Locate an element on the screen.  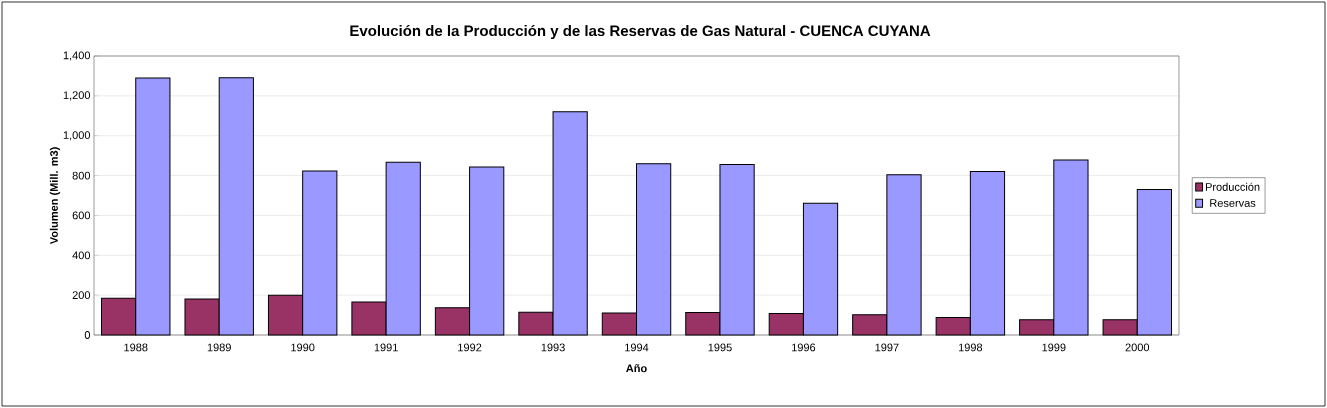
x-tick-label: 1994 is located at coordinates (637, 347).